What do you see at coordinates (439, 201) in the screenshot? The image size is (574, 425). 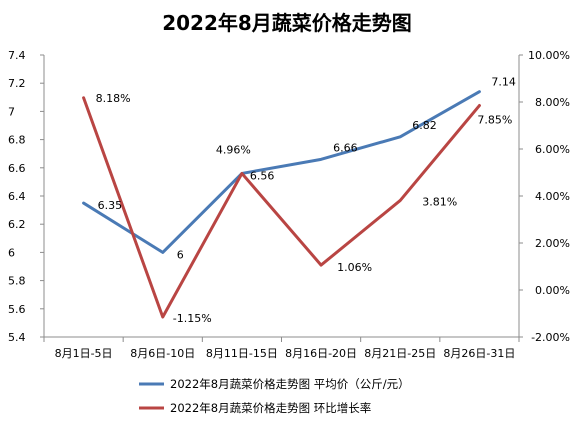 I see `growth-data-label: 3.81%` at bounding box center [439, 201].